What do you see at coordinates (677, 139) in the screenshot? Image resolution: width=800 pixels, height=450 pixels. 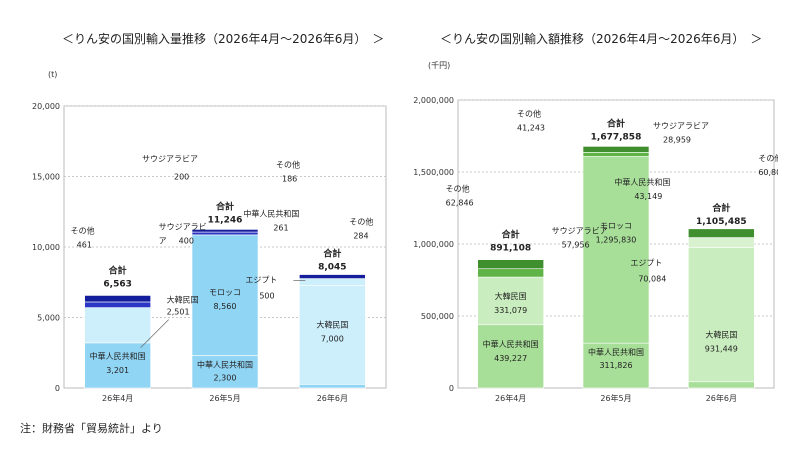 I see `data-label: 28,959` at bounding box center [677, 139].